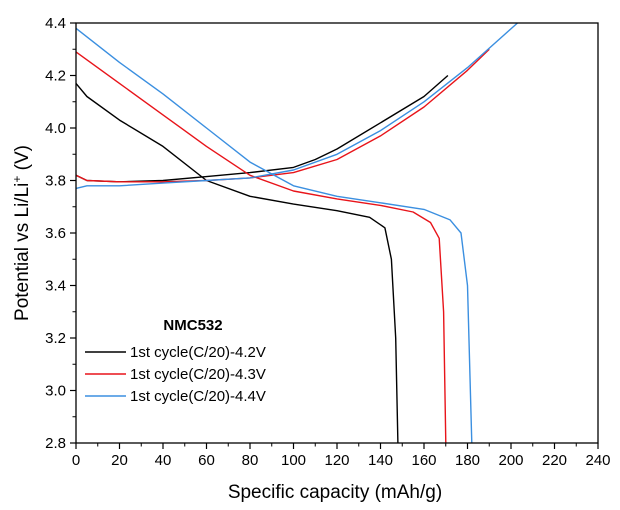 Image resolution: width=620 pixels, height=510 pixels. I want to click on y-tick-label: 2.8, so click(55, 443).